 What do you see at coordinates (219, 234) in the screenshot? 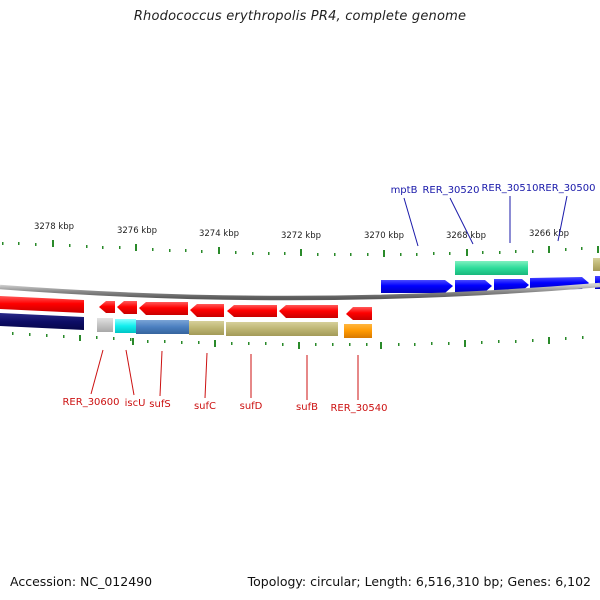
I see `ruler-label: 3274 kbp` at bounding box center [219, 234].